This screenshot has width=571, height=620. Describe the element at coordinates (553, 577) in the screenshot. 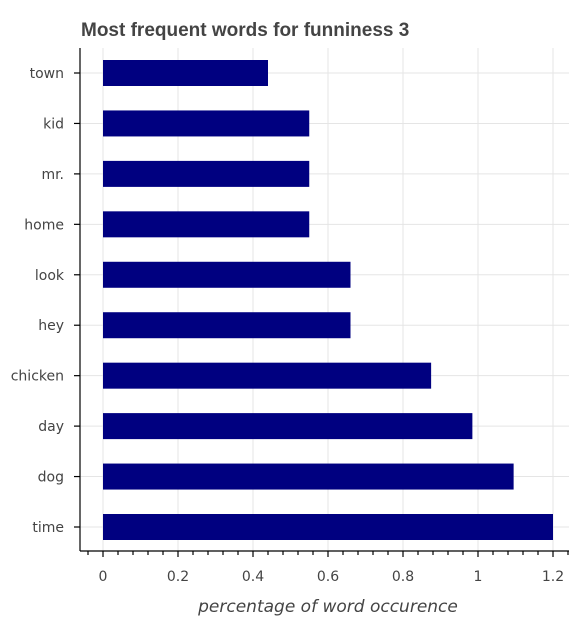

I see `x-tick-label: 1.2` at that location.